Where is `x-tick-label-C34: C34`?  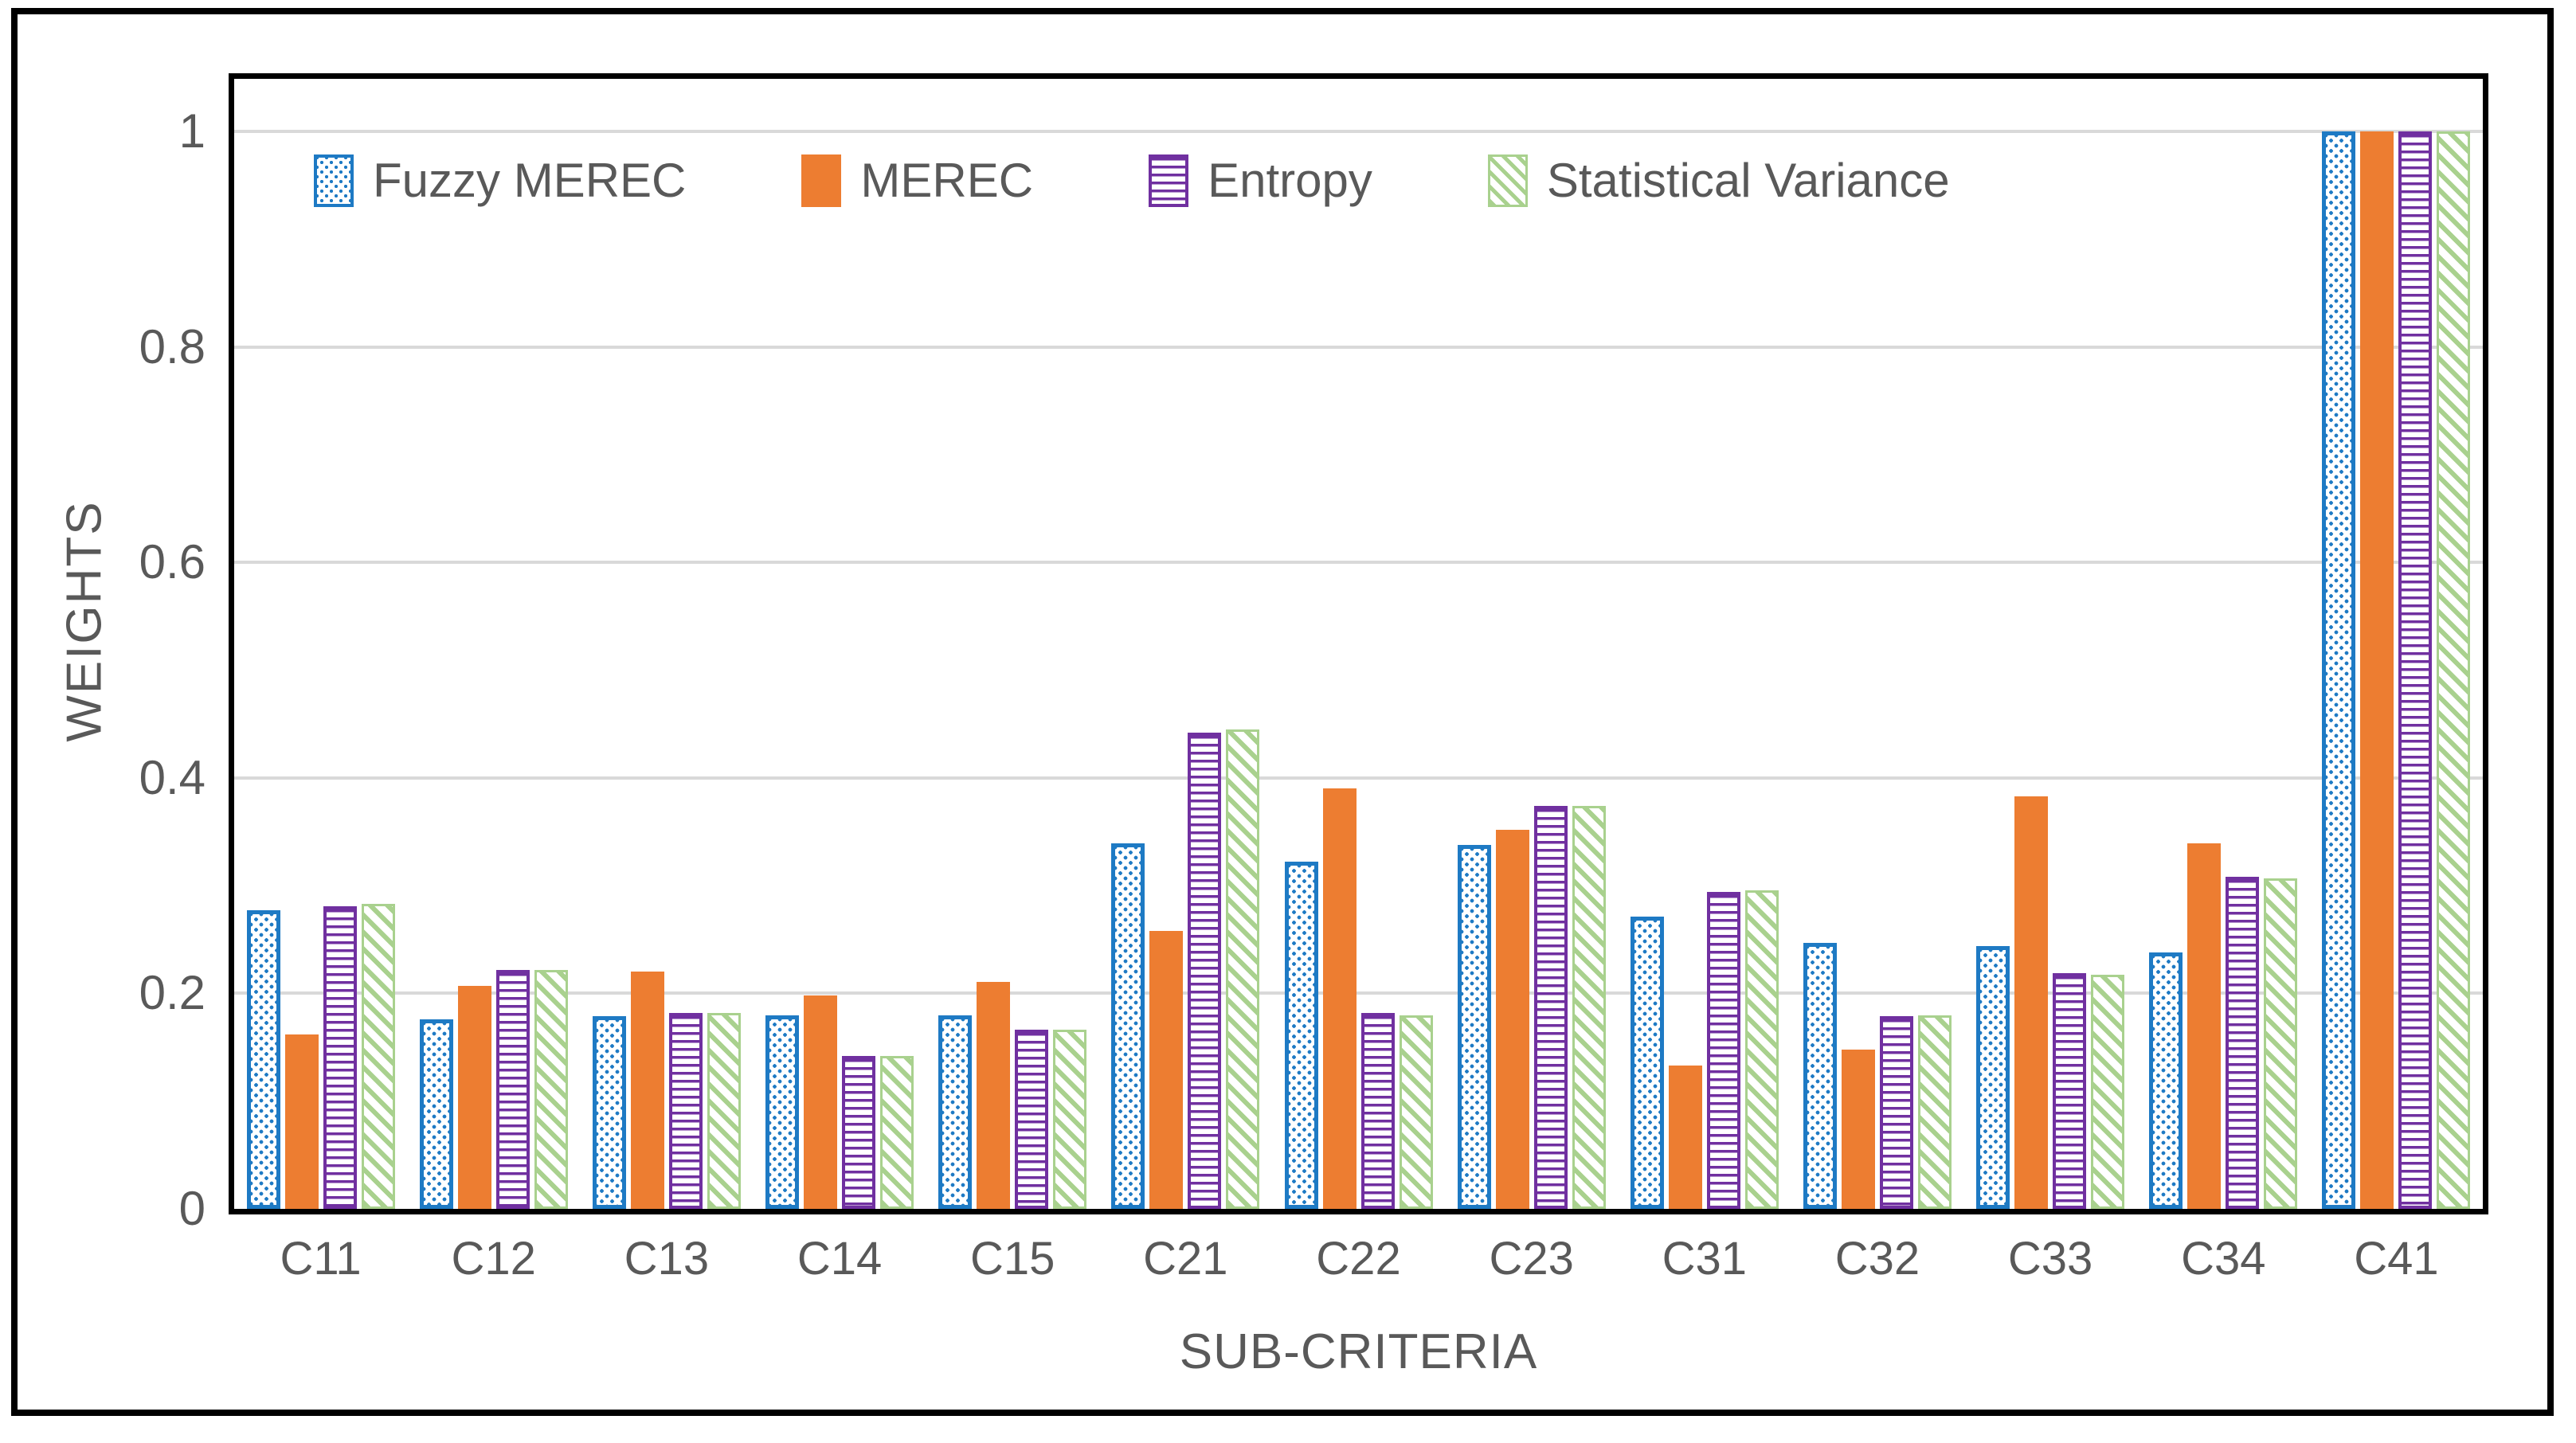
x-tick-label-C34: C34 is located at coordinates (2223, 1259).